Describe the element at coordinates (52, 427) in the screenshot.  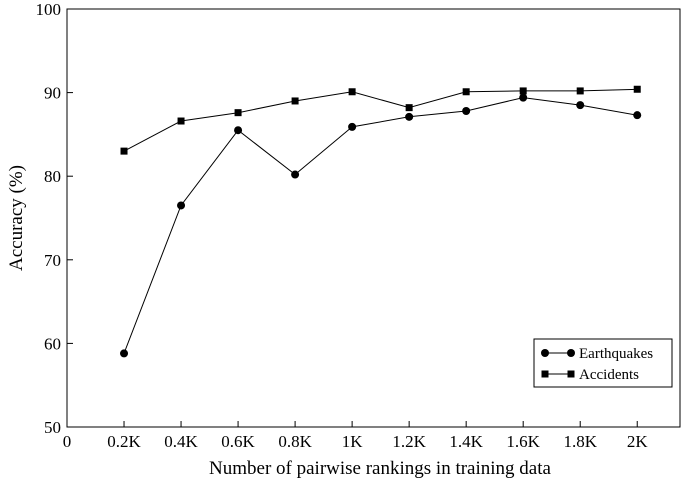
I see `y-tick-label: 50` at that location.